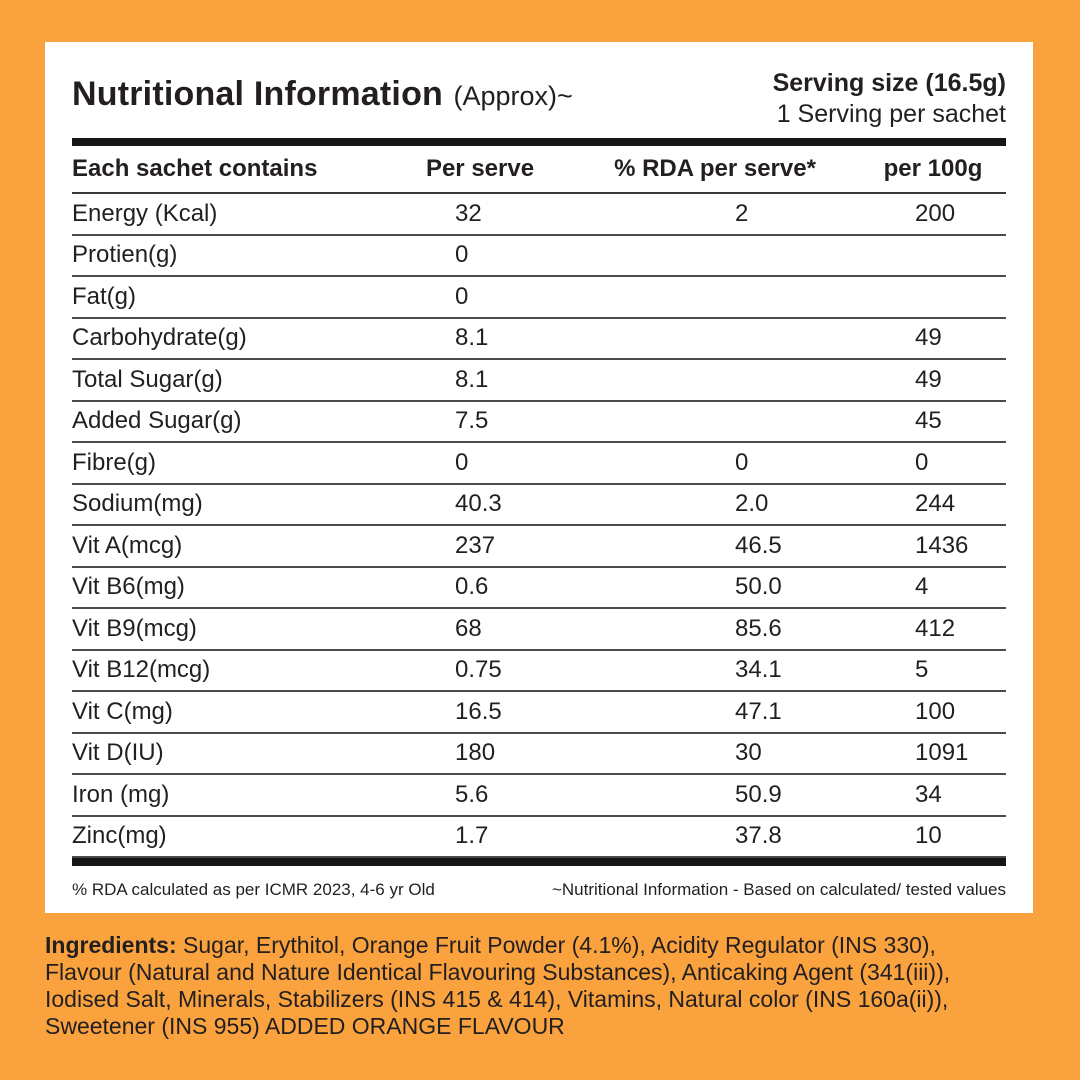 The image size is (1080, 1080). Describe the element at coordinates (539, 796) in the screenshot. I see `table-row: Iron (mg) 5.6 50.9 34` at that location.